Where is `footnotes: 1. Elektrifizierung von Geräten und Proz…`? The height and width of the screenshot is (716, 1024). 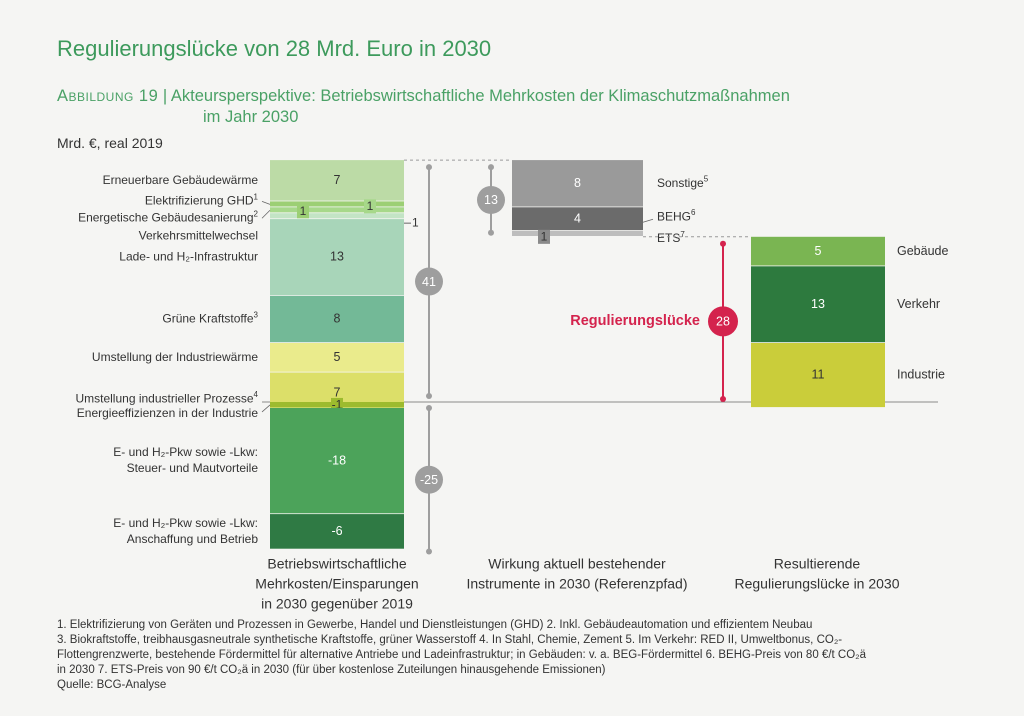 footnotes: 1. Elektrifizierung von Geräten und Proz… is located at coordinates (517, 655).